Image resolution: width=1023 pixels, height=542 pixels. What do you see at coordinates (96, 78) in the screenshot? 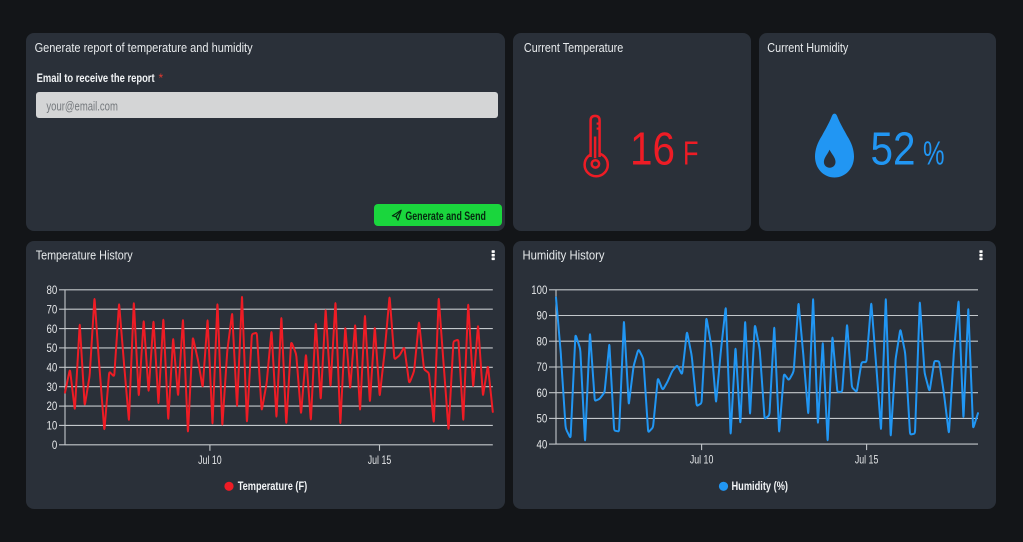
I see `svg-text: Email to receive the report` at bounding box center [96, 78].